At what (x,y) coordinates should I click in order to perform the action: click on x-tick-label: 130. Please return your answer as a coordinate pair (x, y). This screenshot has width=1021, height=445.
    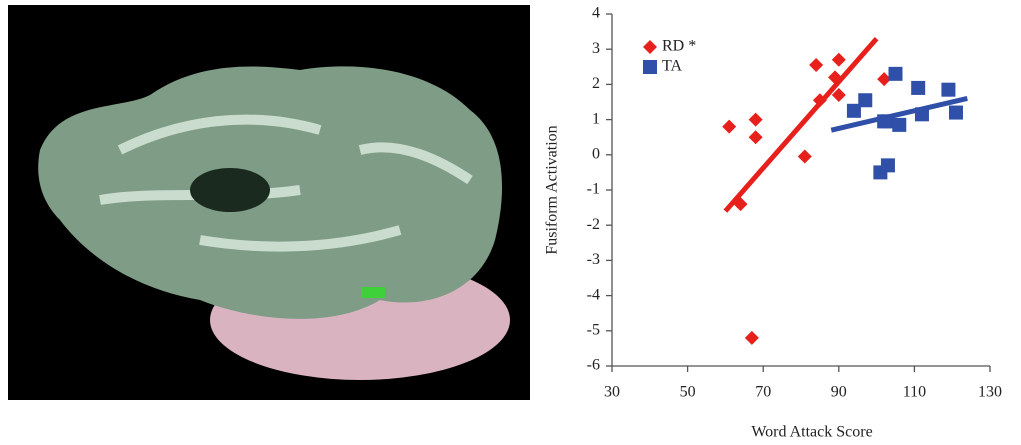
    Looking at the image, I should click on (990, 392).